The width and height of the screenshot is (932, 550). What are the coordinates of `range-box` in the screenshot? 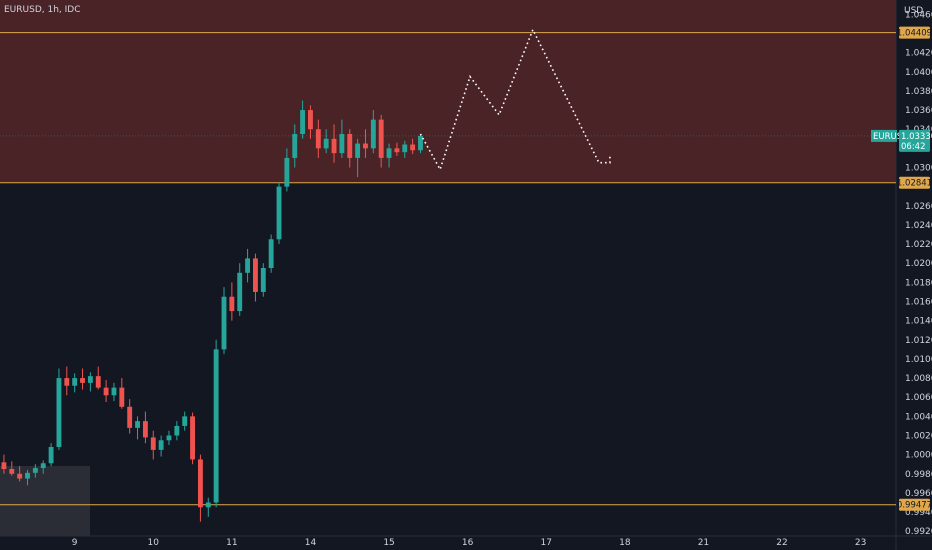 It's located at (45, 501).